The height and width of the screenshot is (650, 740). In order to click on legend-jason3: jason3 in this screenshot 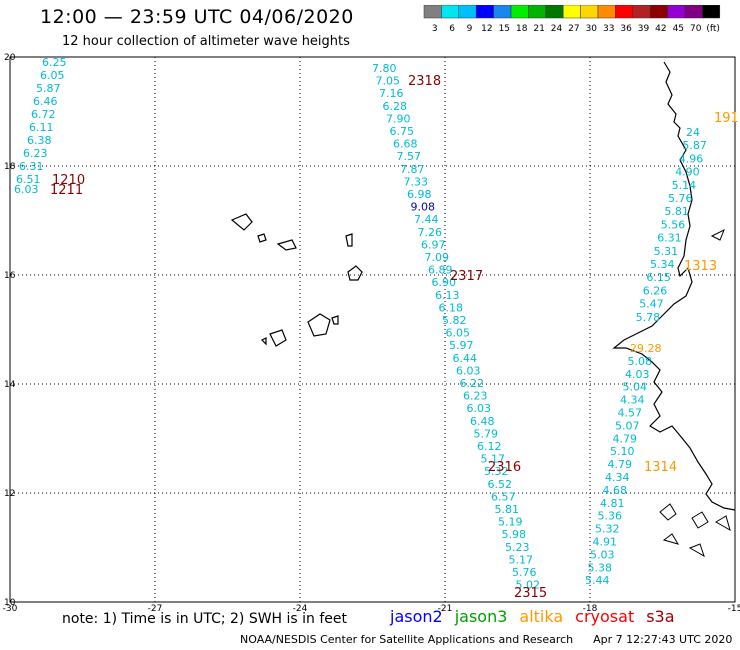, I will do `click(481, 616)`.